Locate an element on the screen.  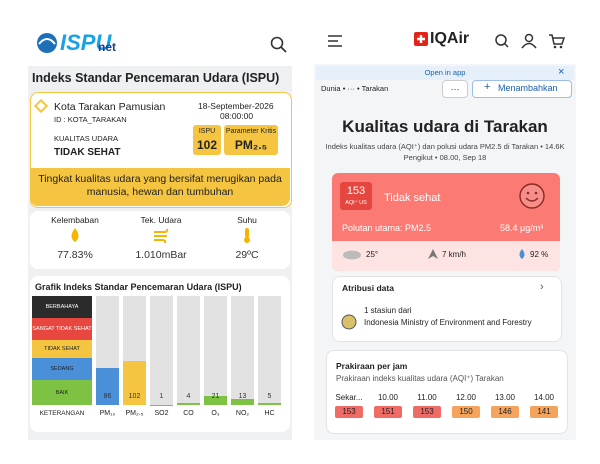
iqair-icon is located at coordinates (421, 39).